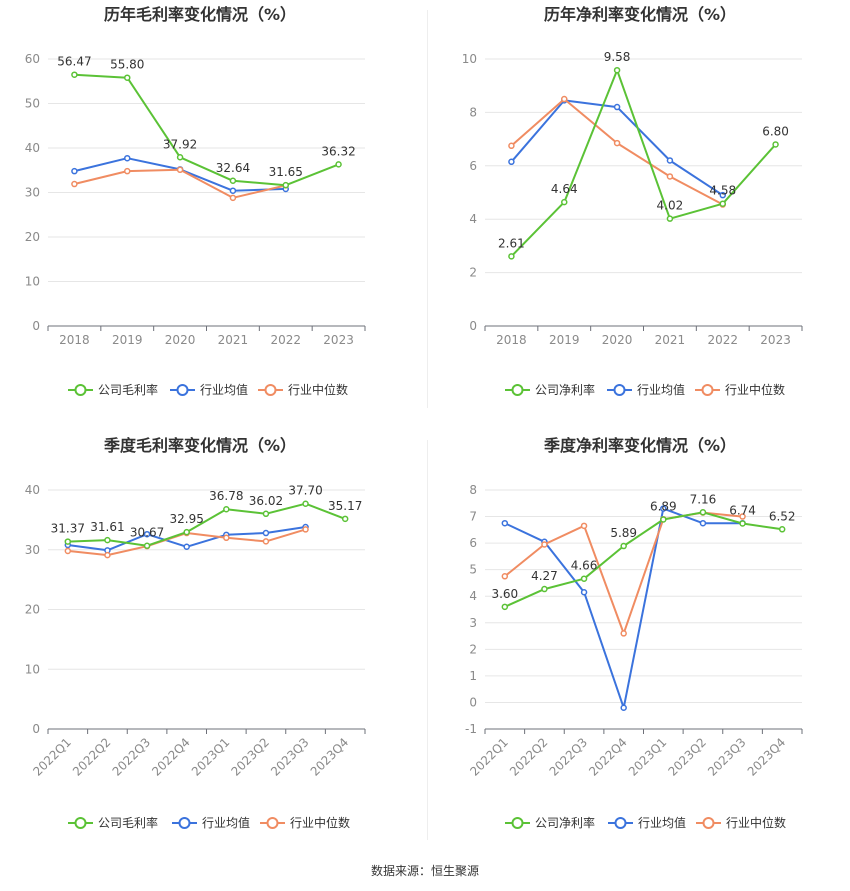  Describe the element at coordinates (473, 676) in the screenshot. I see `y-tick-label: 1` at that location.